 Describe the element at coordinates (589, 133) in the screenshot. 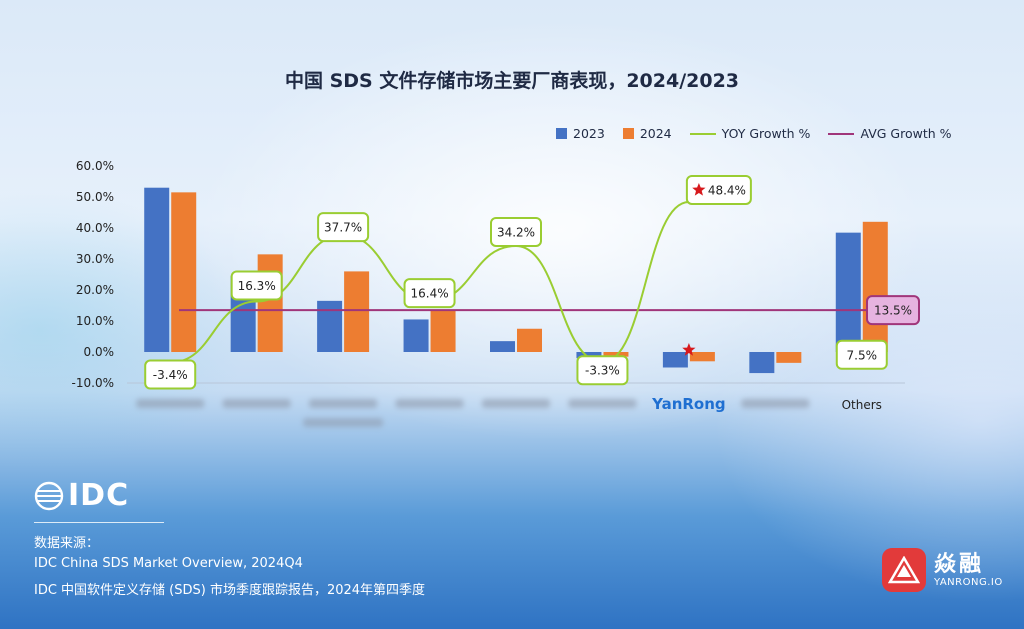

I see `legend-label-2023: 2023` at that location.